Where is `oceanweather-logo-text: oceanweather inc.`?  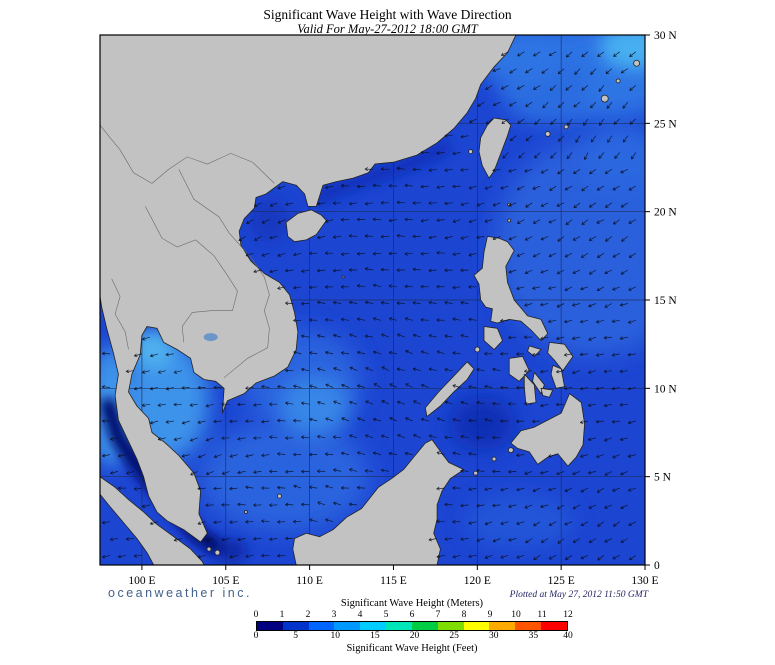
oceanweather-logo-text: oceanweather inc. is located at coordinates (180, 593).